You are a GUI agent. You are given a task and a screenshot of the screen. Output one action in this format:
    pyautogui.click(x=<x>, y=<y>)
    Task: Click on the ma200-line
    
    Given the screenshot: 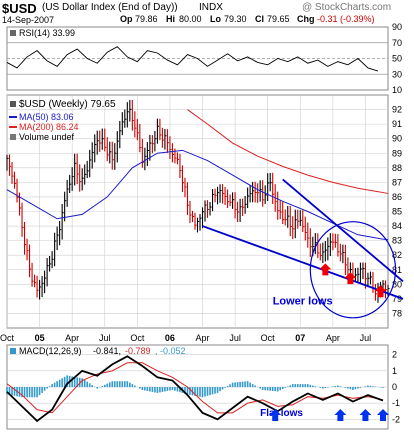 What is the action you would take?
    pyautogui.click(x=288, y=151)
    